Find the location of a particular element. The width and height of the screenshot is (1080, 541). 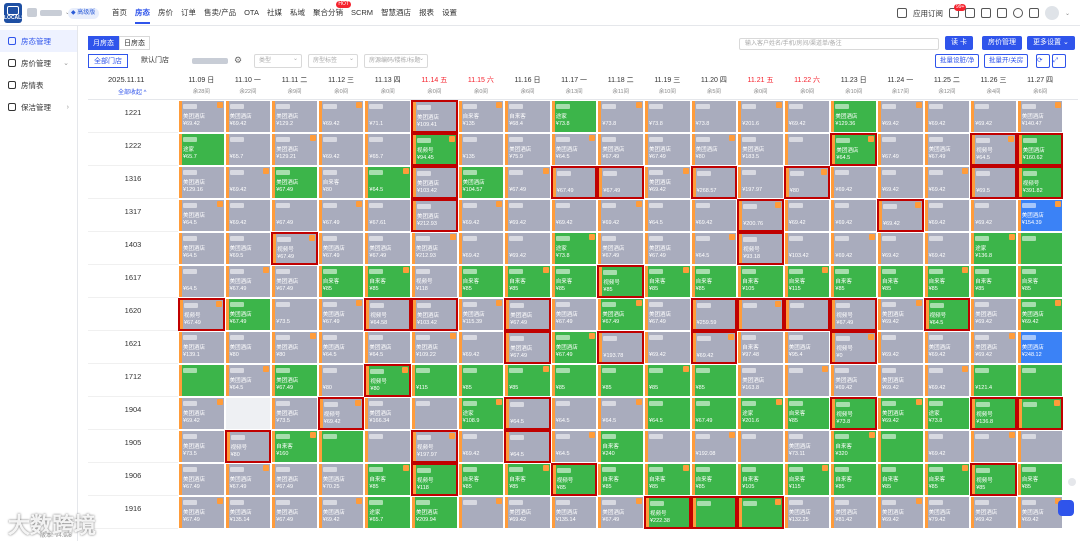

nav-item-2: 房价 is located at coordinates (165, 13).